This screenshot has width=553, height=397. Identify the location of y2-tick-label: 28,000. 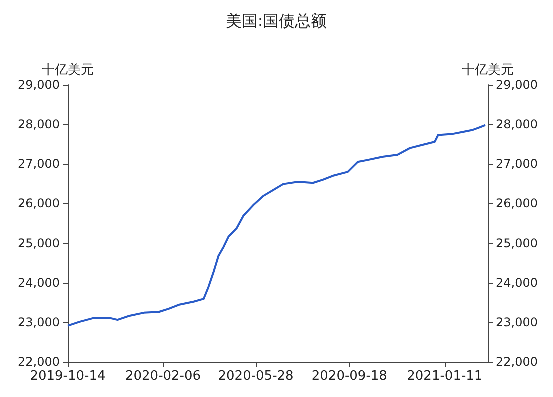
(517, 125).